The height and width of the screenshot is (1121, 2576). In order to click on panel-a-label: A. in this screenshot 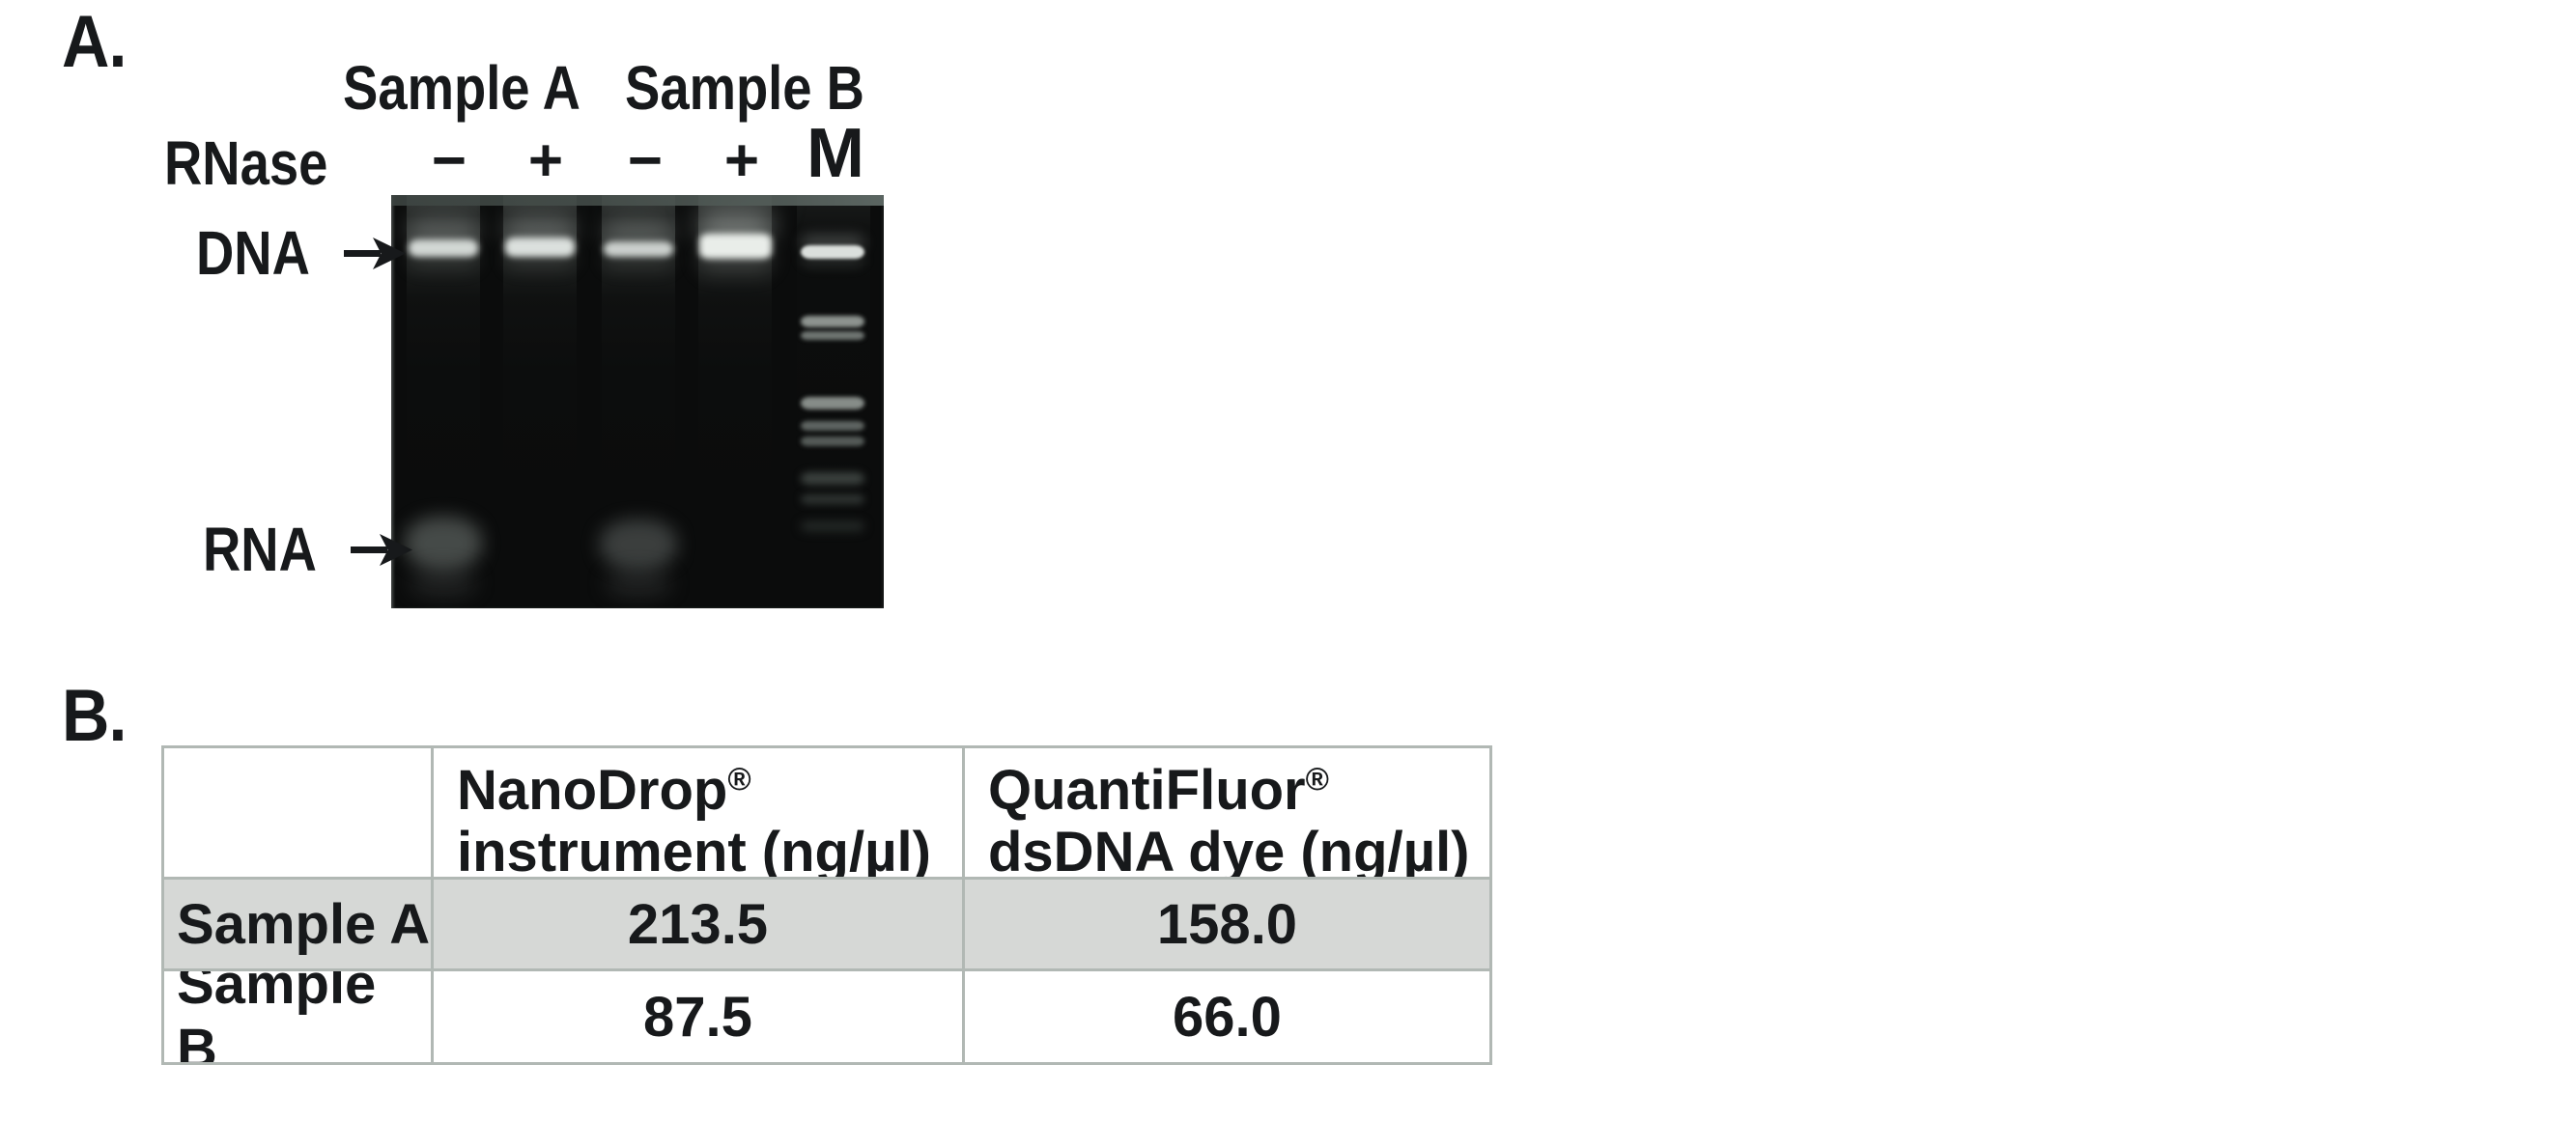, I will do `click(94, 42)`.